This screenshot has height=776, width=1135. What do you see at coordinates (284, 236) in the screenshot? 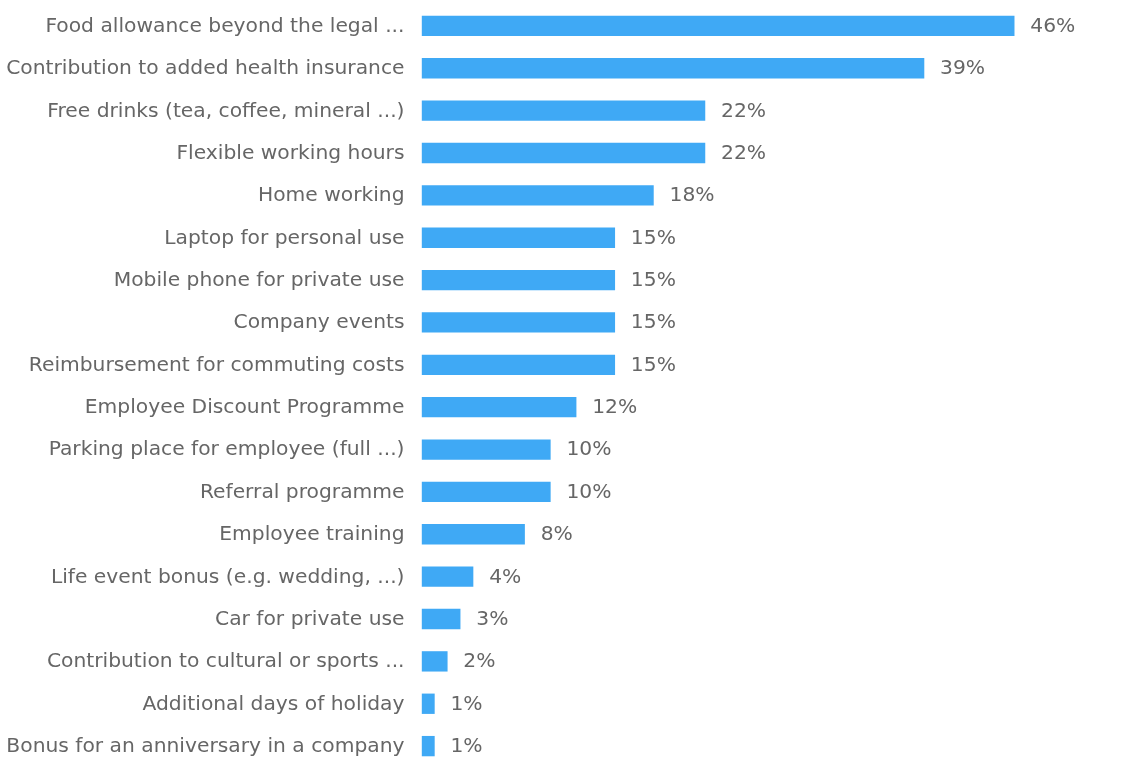
I see `y-tick-label: Laptop for personal use` at bounding box center [284, 236].